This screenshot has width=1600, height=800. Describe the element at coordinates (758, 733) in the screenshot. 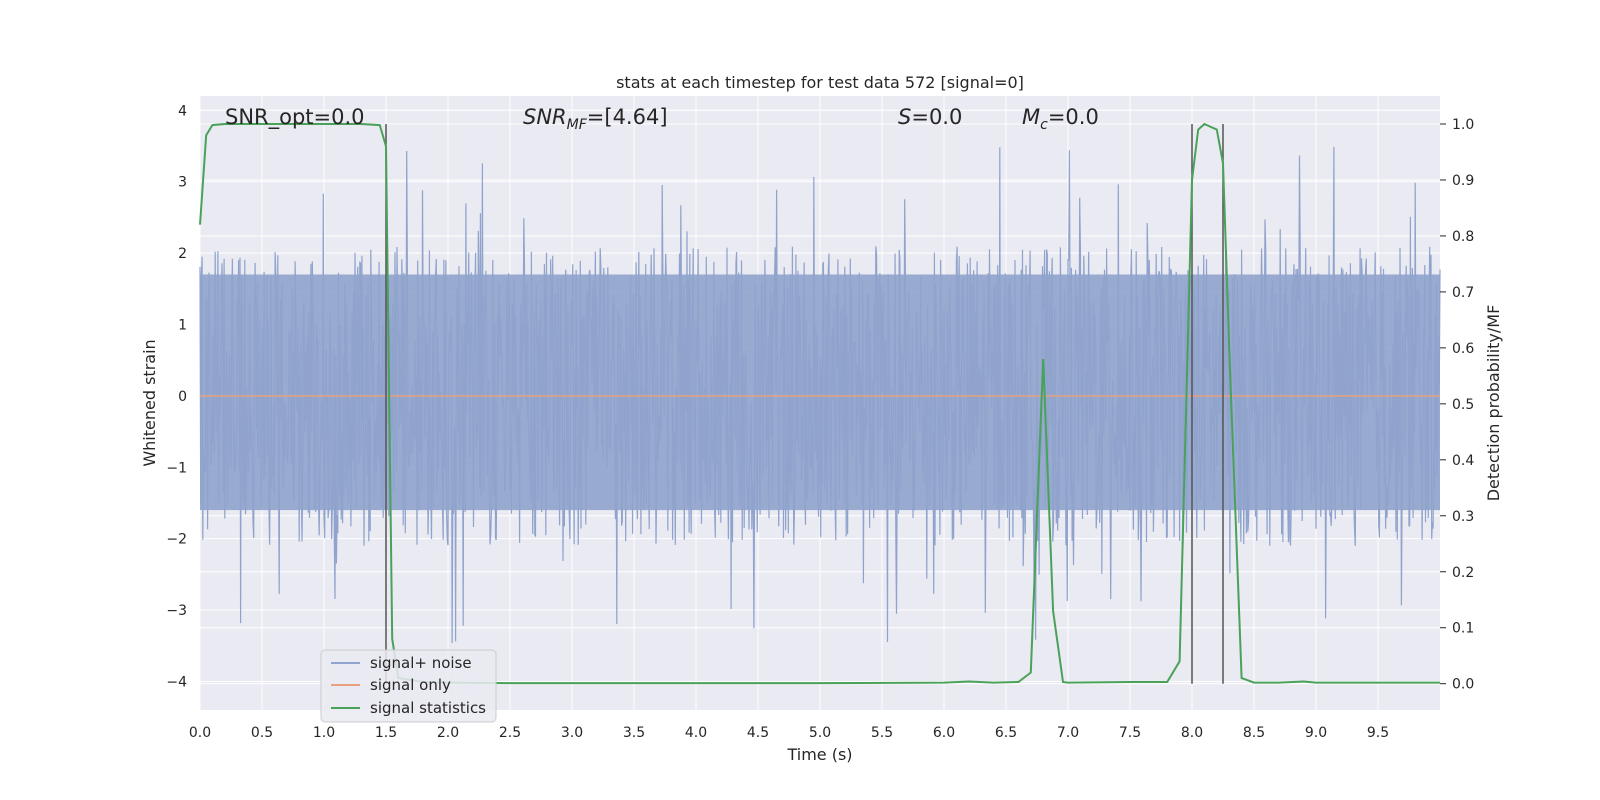

I see `x-tick-label: 4.5` at that location.